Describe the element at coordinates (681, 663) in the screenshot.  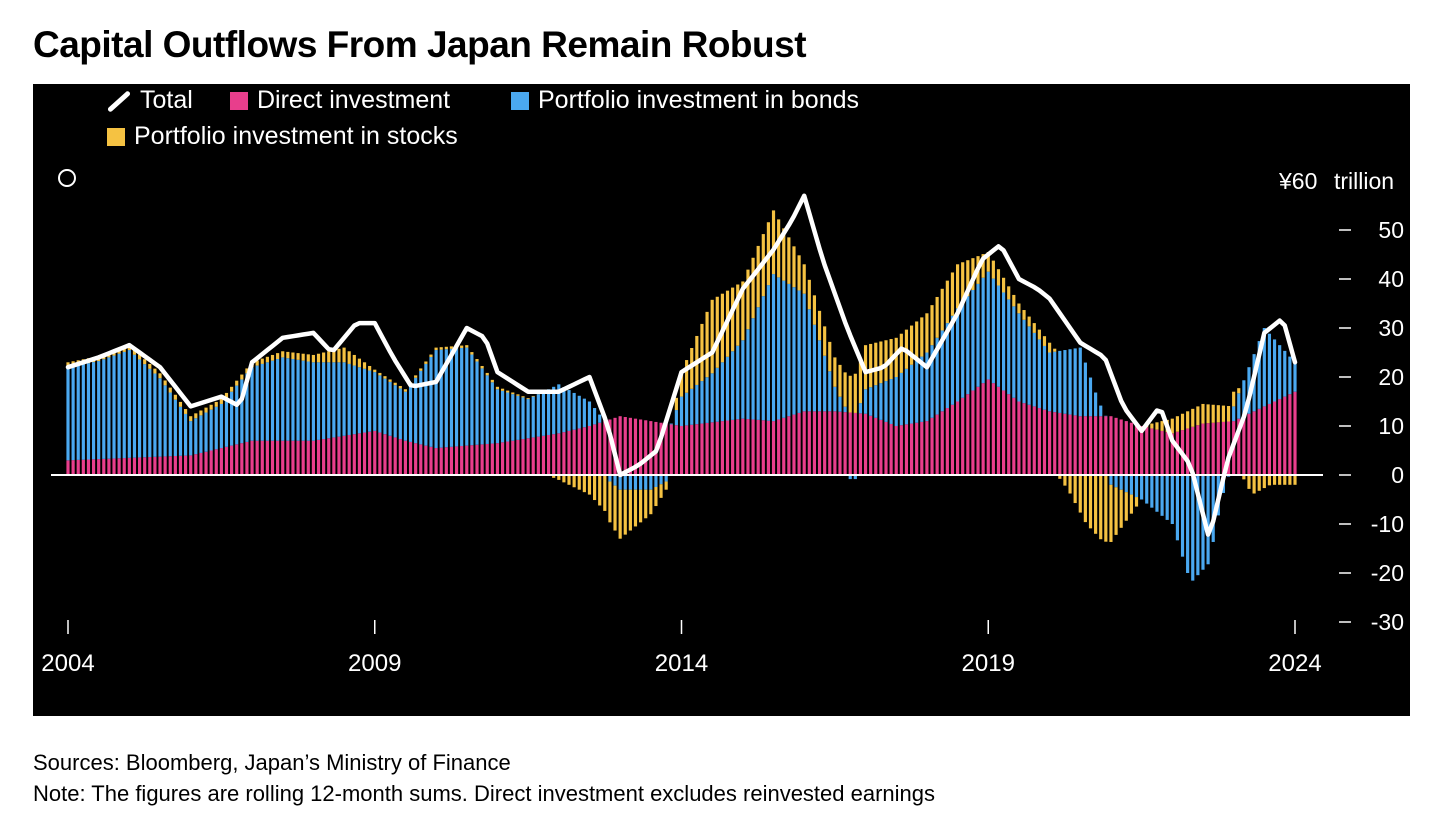
I see `x-tick-label: 2014` at that location.